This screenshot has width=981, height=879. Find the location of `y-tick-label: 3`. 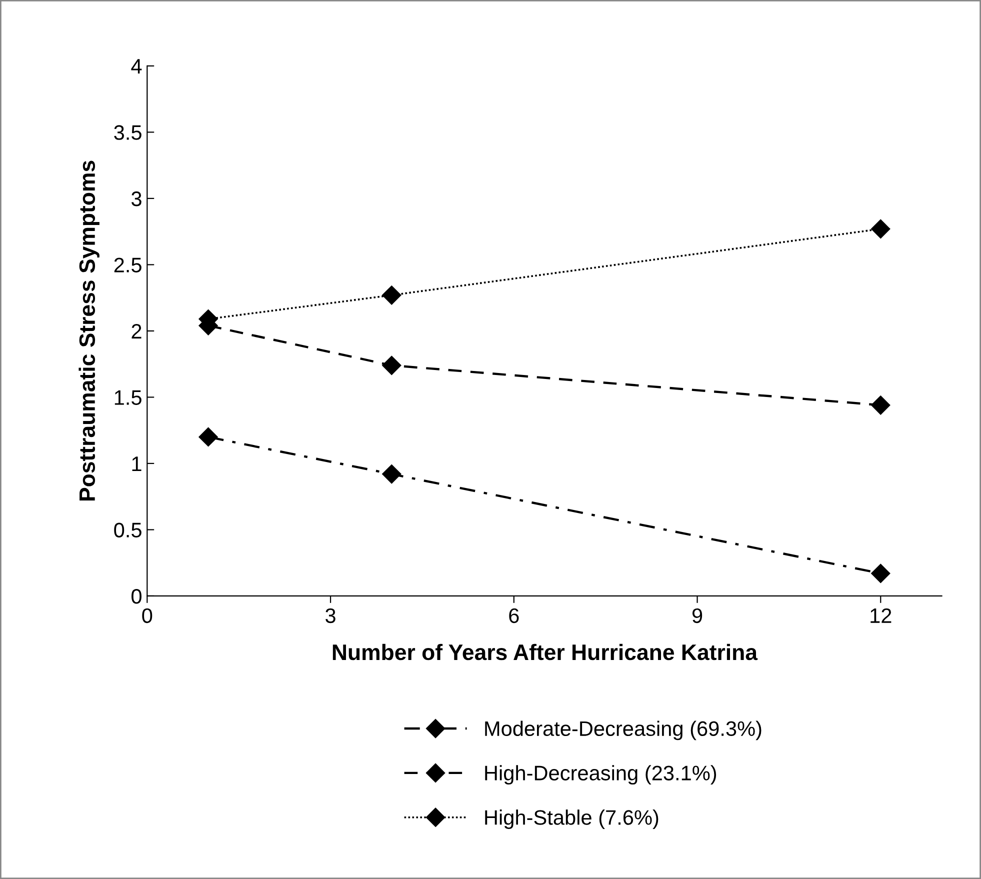

y-tick-label: 3 is located at coordinates (137, 198).